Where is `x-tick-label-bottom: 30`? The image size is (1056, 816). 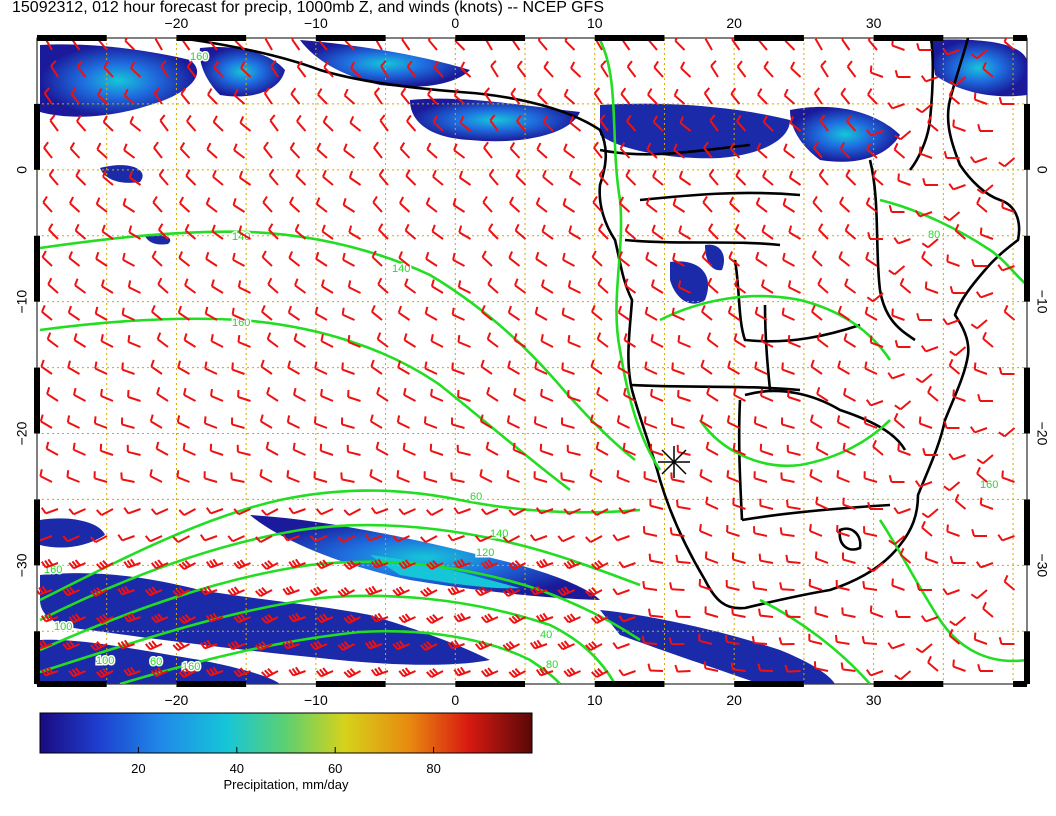 x-tick-label-bottom: 30 is located at coordinates (874, 700).